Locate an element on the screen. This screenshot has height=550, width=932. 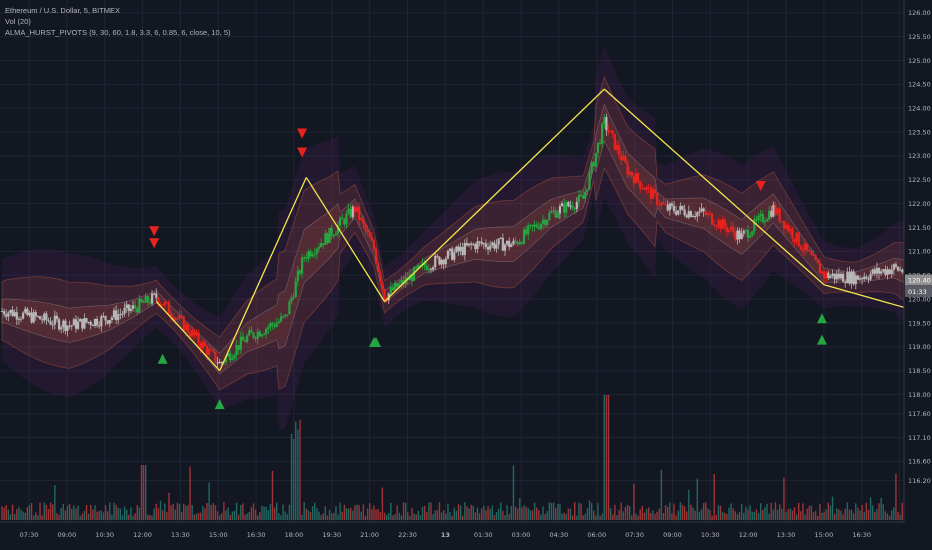
current-price-label: 120.40 is located at coordinates (919, 280).